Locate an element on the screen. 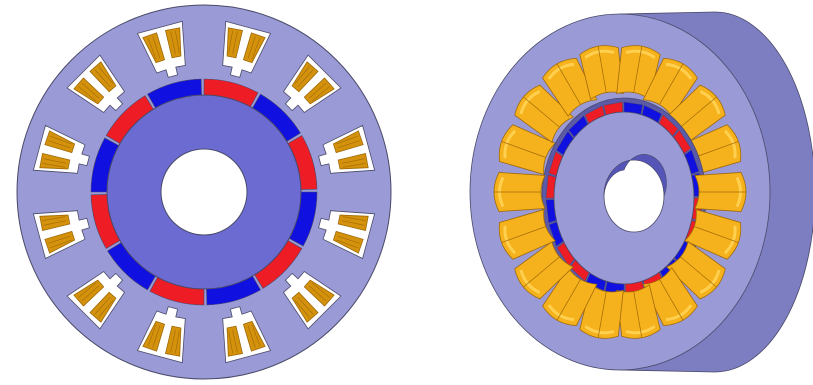 Image resolution: width=813 pixels, height=385 pixels. shaft-bore is located at coordinates (204, 192).